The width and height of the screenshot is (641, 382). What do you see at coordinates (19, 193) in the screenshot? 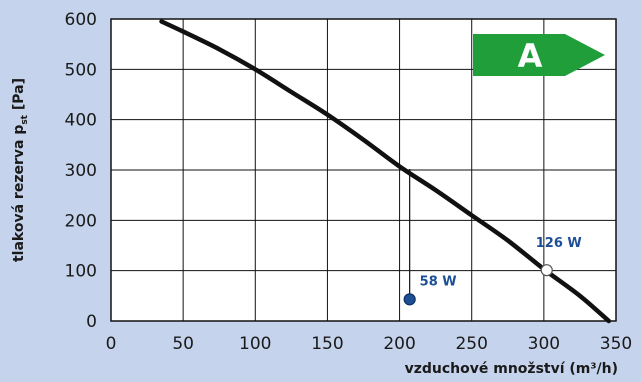
I see `y-axis-title-main: tlaková rezerva p` at bounding box center [19, 193].